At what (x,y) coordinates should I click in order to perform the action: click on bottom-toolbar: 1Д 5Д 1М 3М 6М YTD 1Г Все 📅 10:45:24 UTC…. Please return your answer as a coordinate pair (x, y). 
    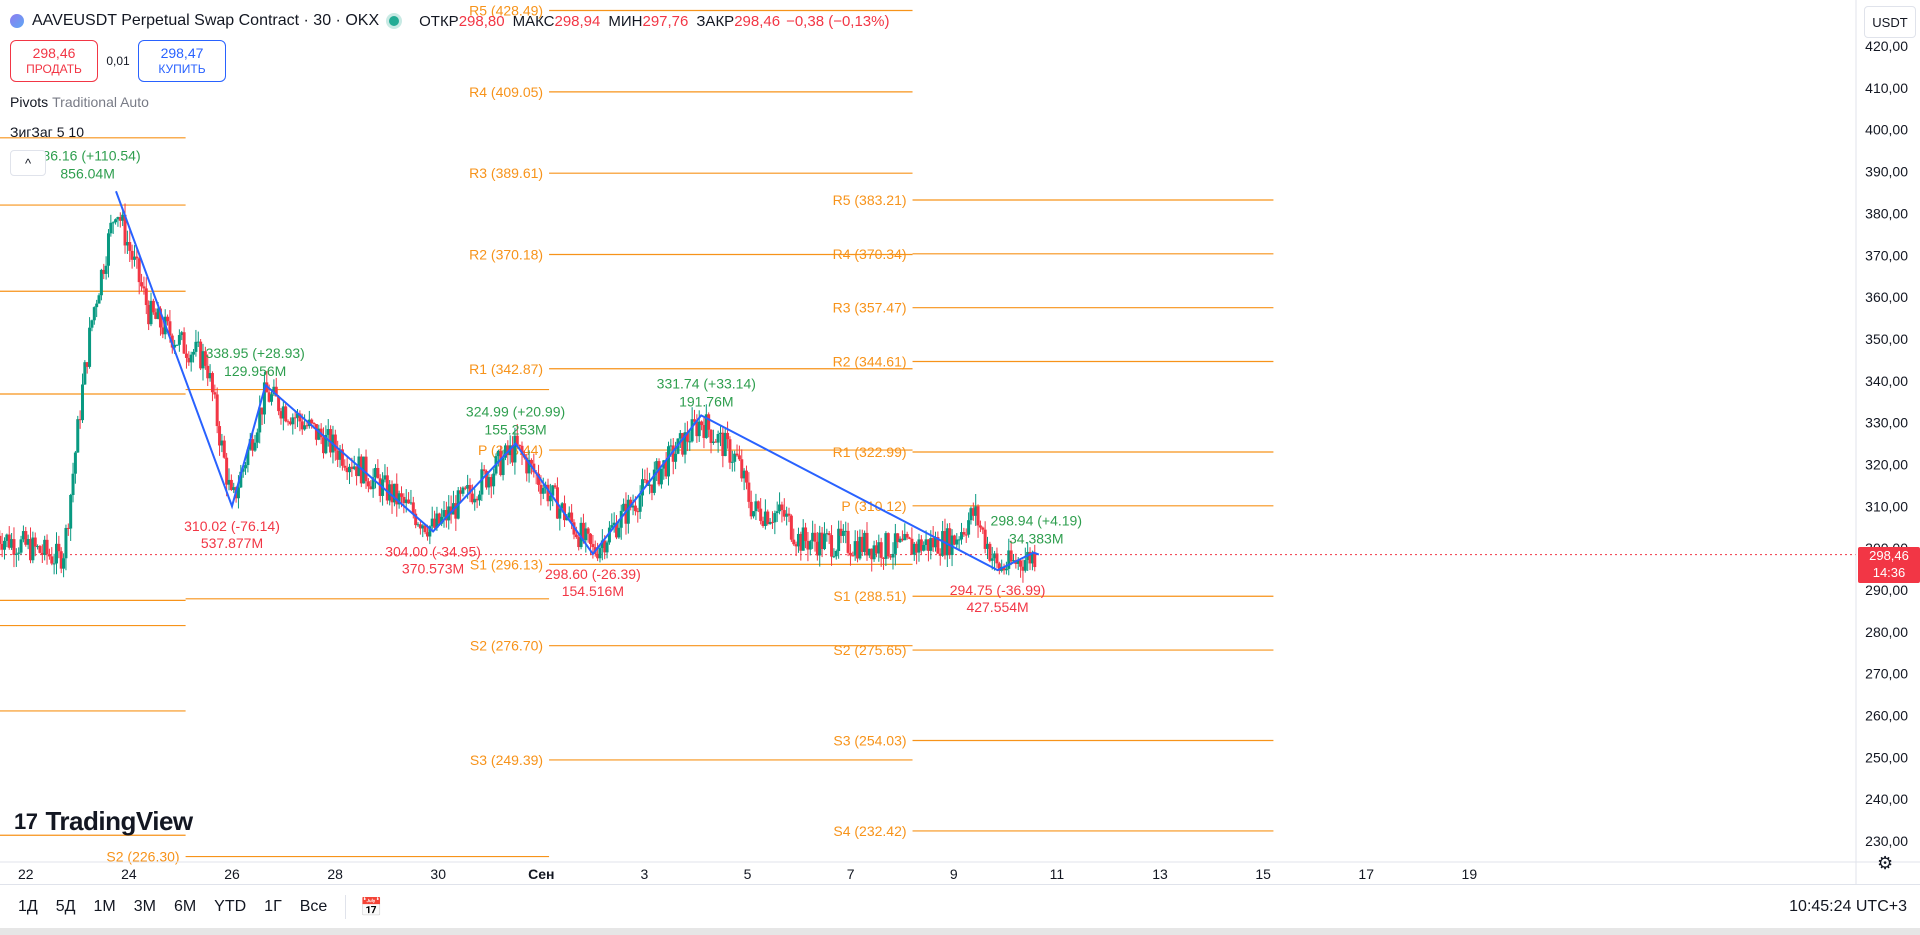
    Looking at the image, I should click on (960, 906).